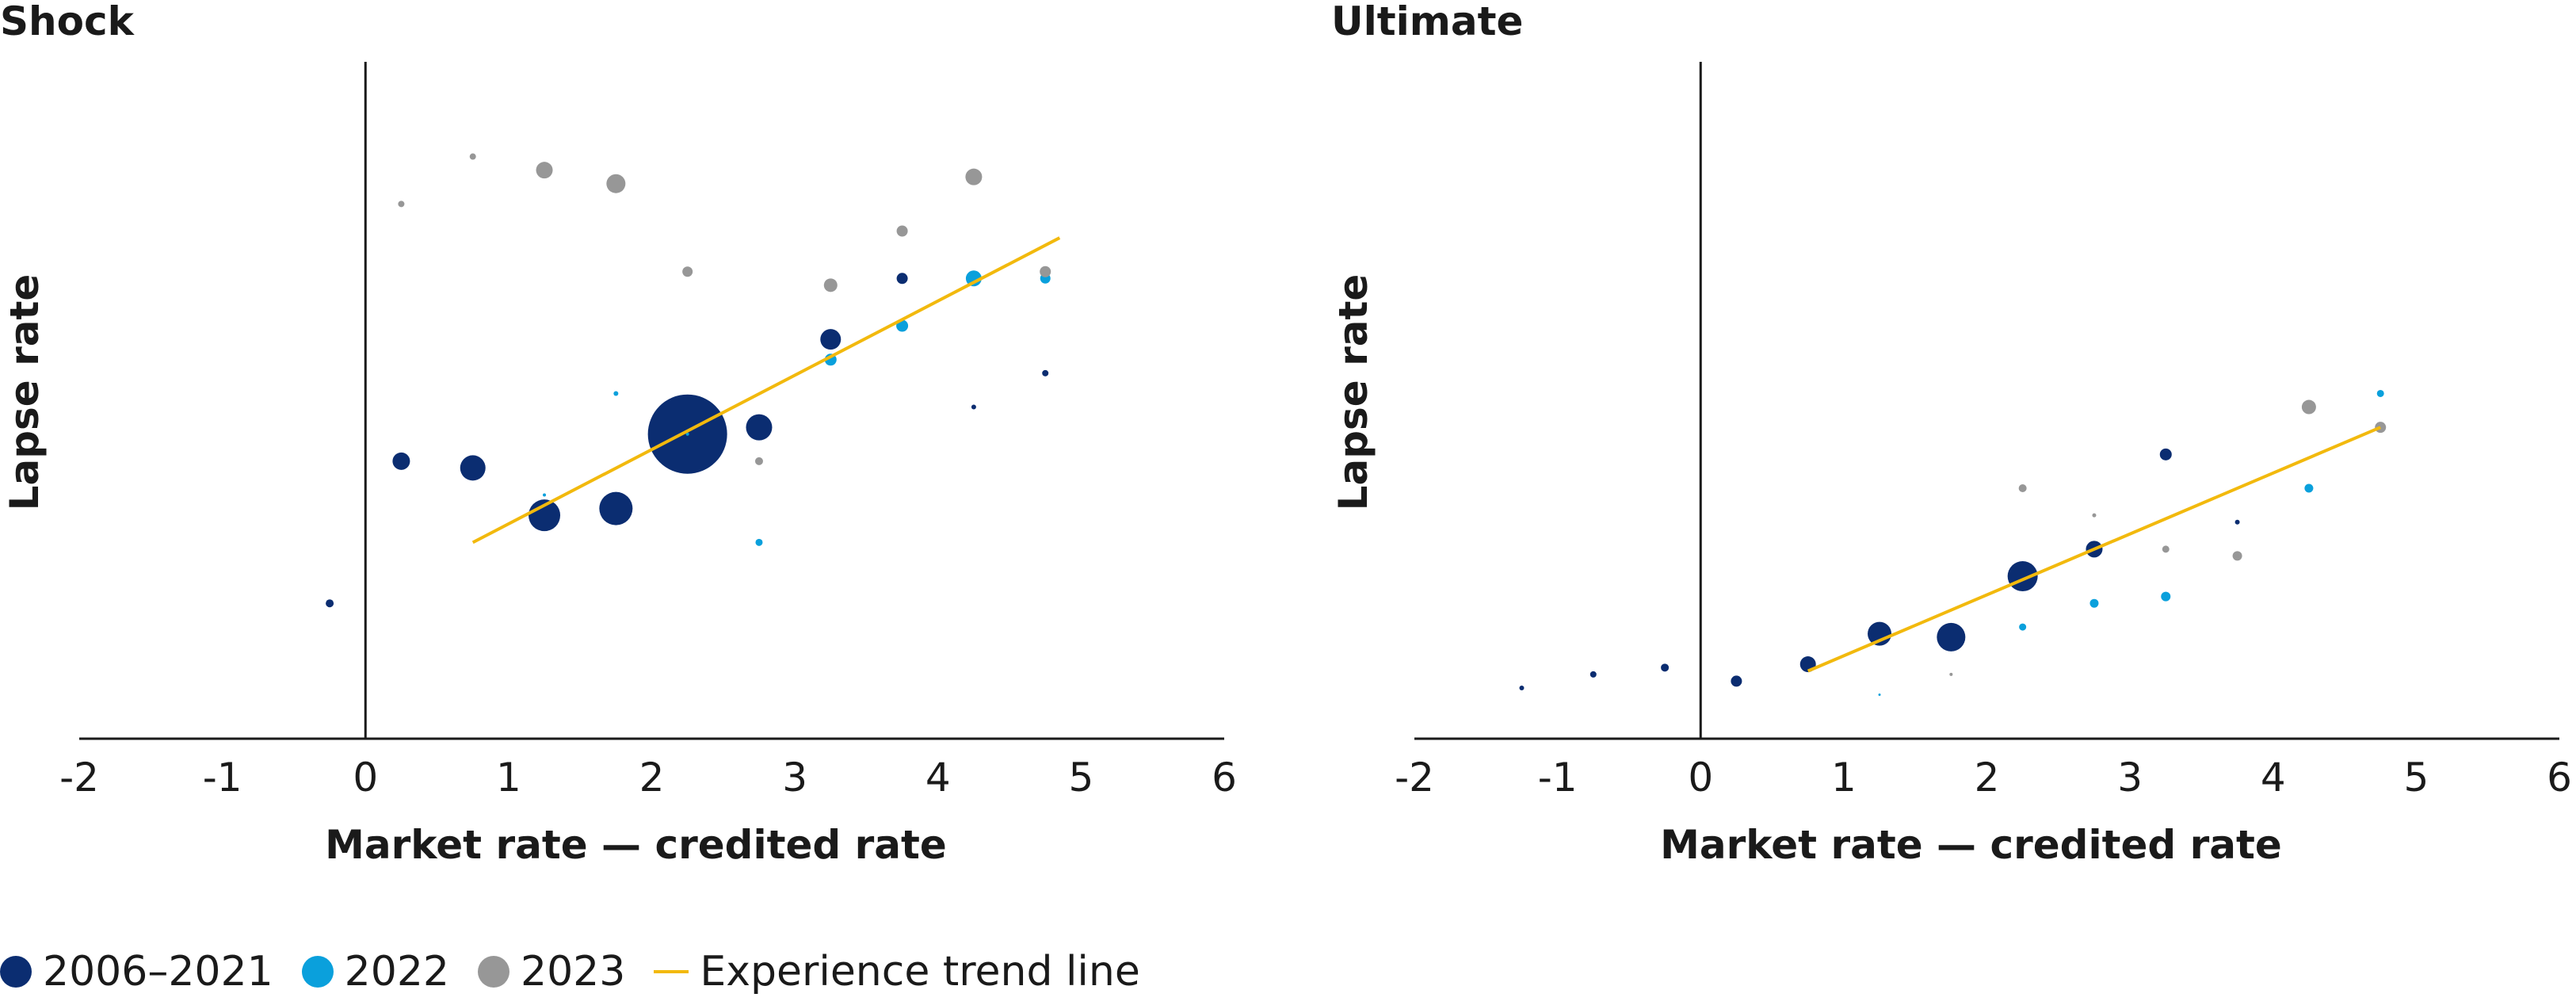 Image resolution: width=2576 pixels, height=1005 pixels. I want to click on legend-label: 2006–2021, so click(158, 971).